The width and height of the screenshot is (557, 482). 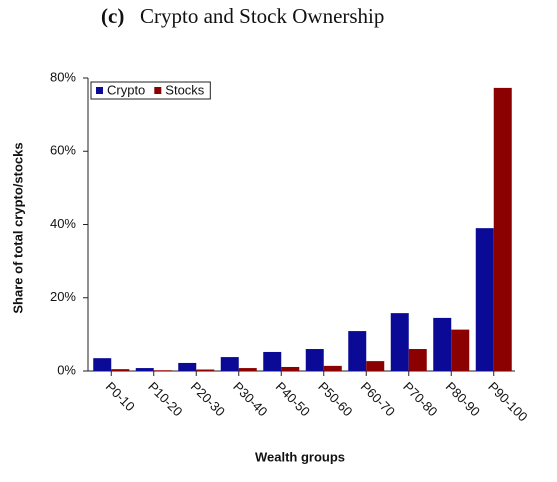 I want to click on x-tick-label: P0-10, so click(x=120, y=396).